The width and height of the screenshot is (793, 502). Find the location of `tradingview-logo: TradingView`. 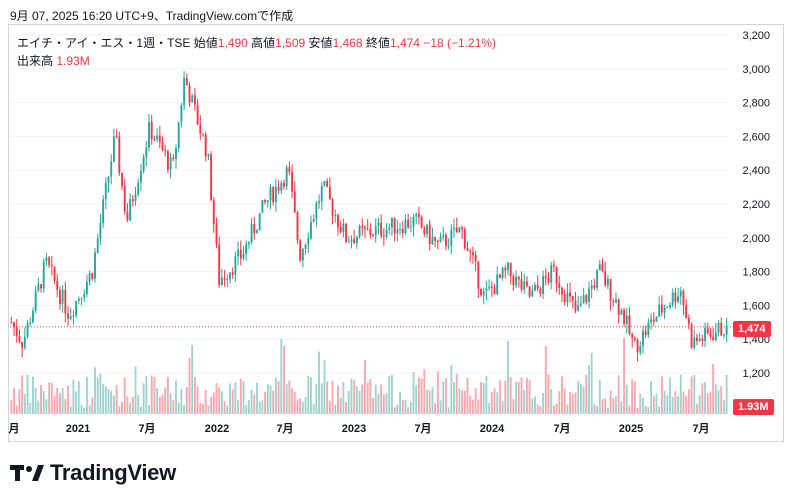

tradingview-logo: TradingView is located at coordinates (93, 473).